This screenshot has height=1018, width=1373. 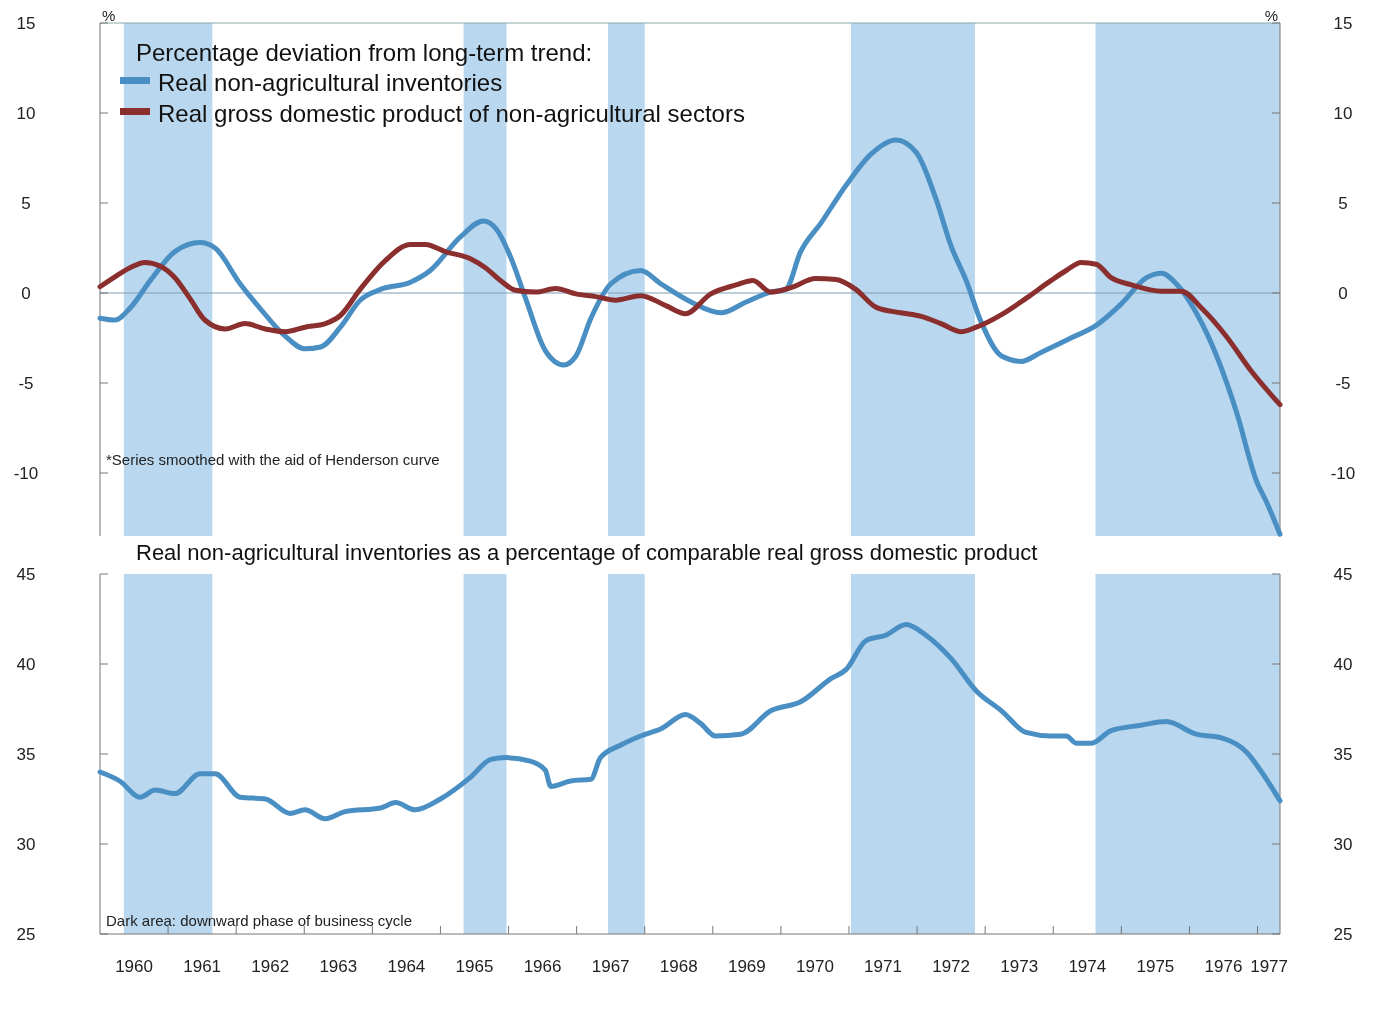 What do you see at coordinates (610, 966) in the screenshot?
I see `x-tick-label: 1967` at bounding box center [610, 966].